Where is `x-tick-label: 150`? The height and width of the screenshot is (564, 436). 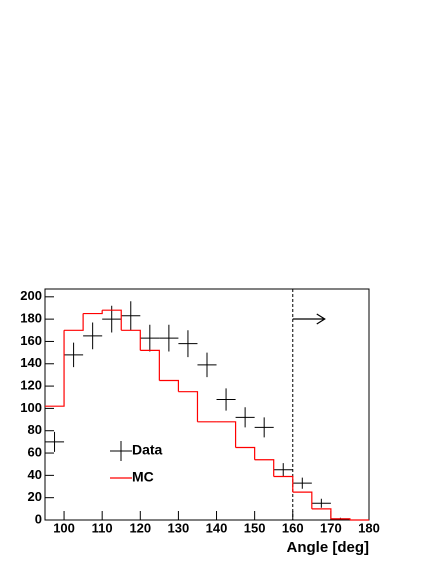
x-tick-label: 150 is located at coordinates (255, 527).